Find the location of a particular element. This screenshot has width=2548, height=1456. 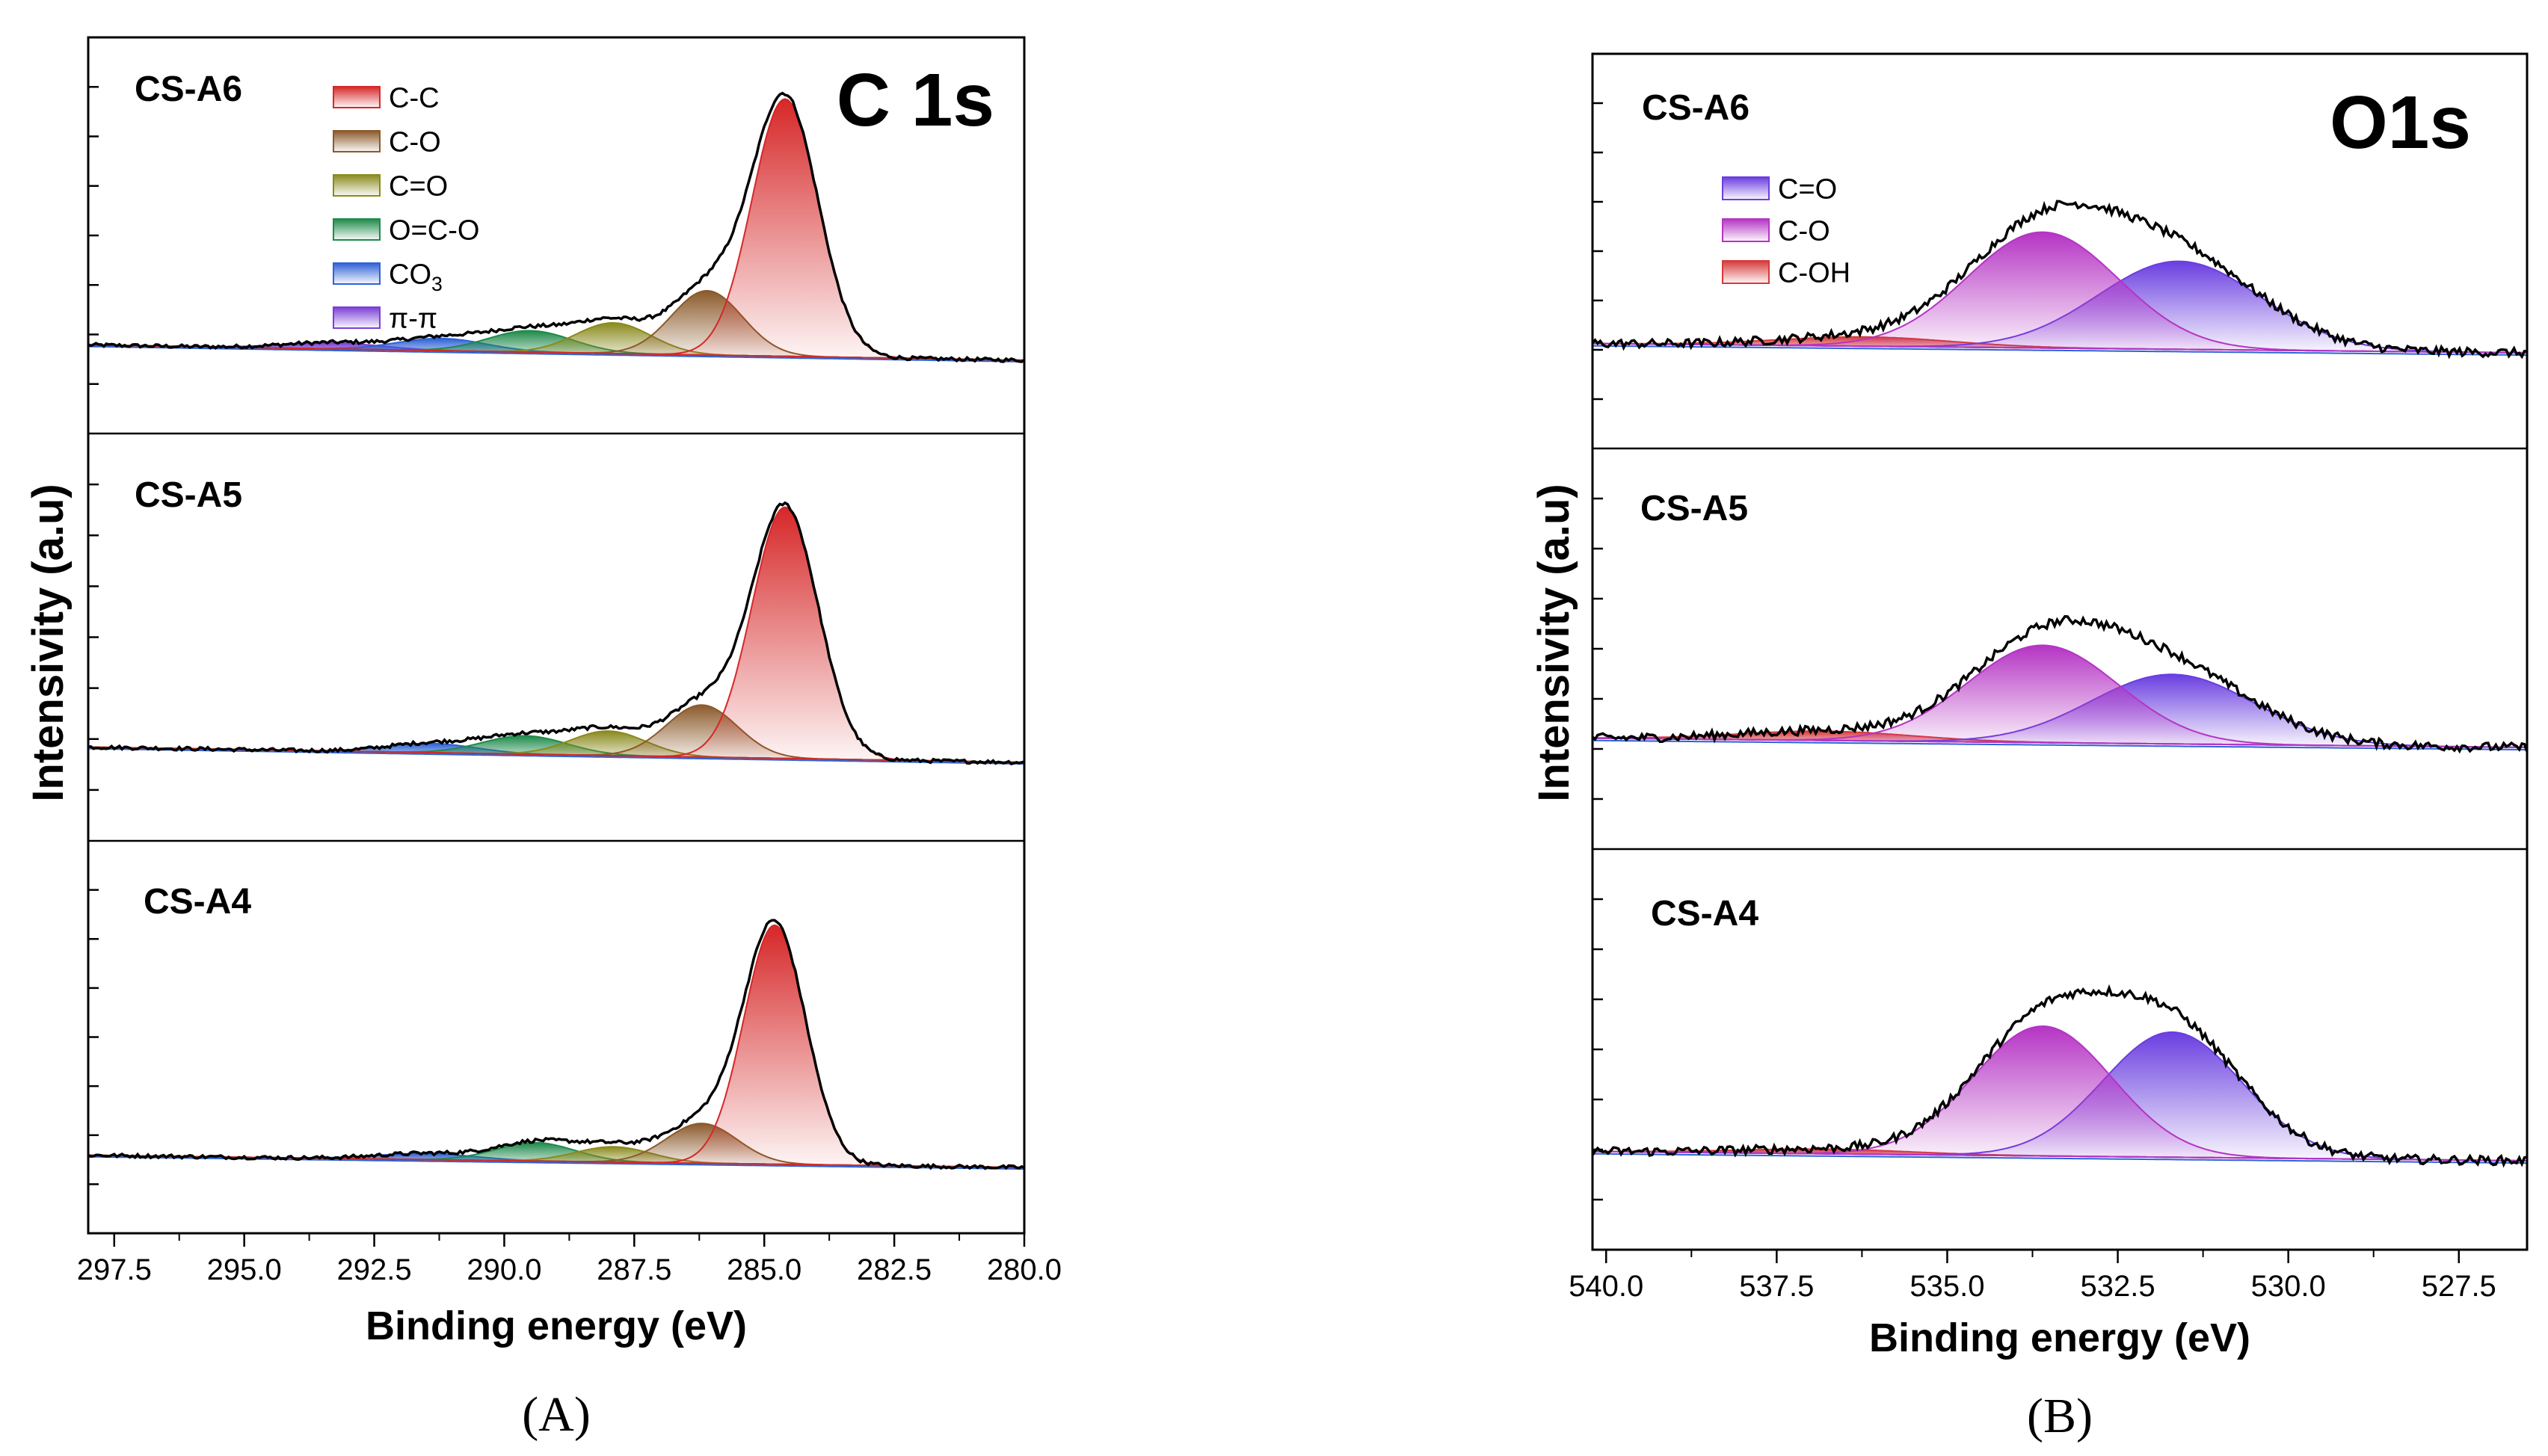

panel-a-sample-label-3: CS-A4 is located at coordinates (197, 902).